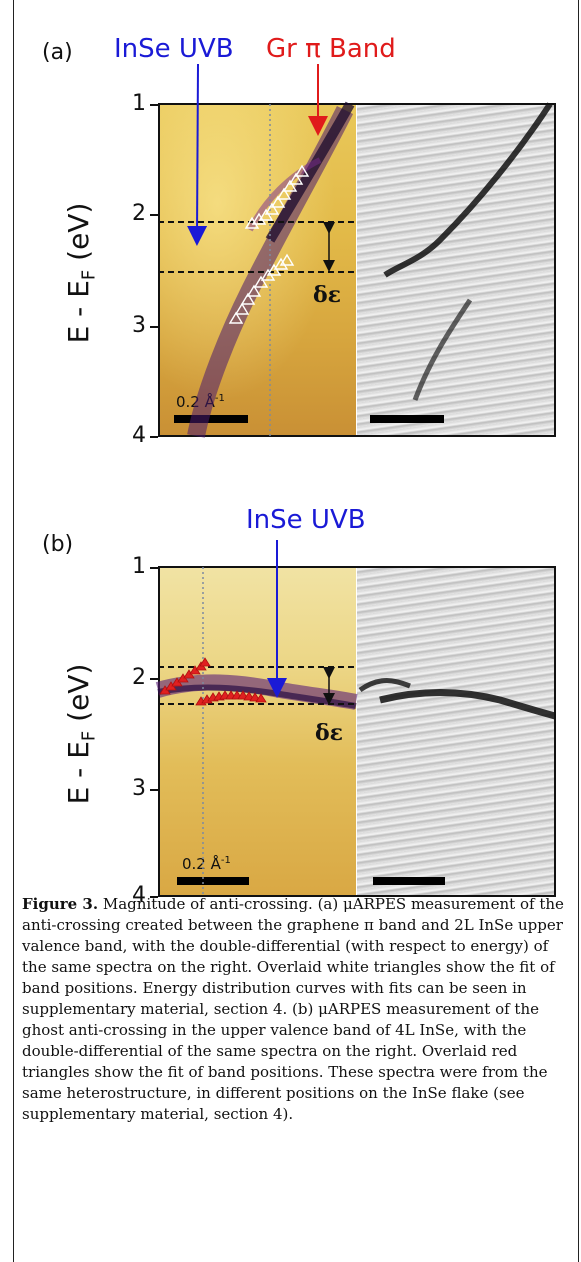 The image size is (581, 1262). I want to click on panel-b-ytick-1: 1, so click(139, 566).